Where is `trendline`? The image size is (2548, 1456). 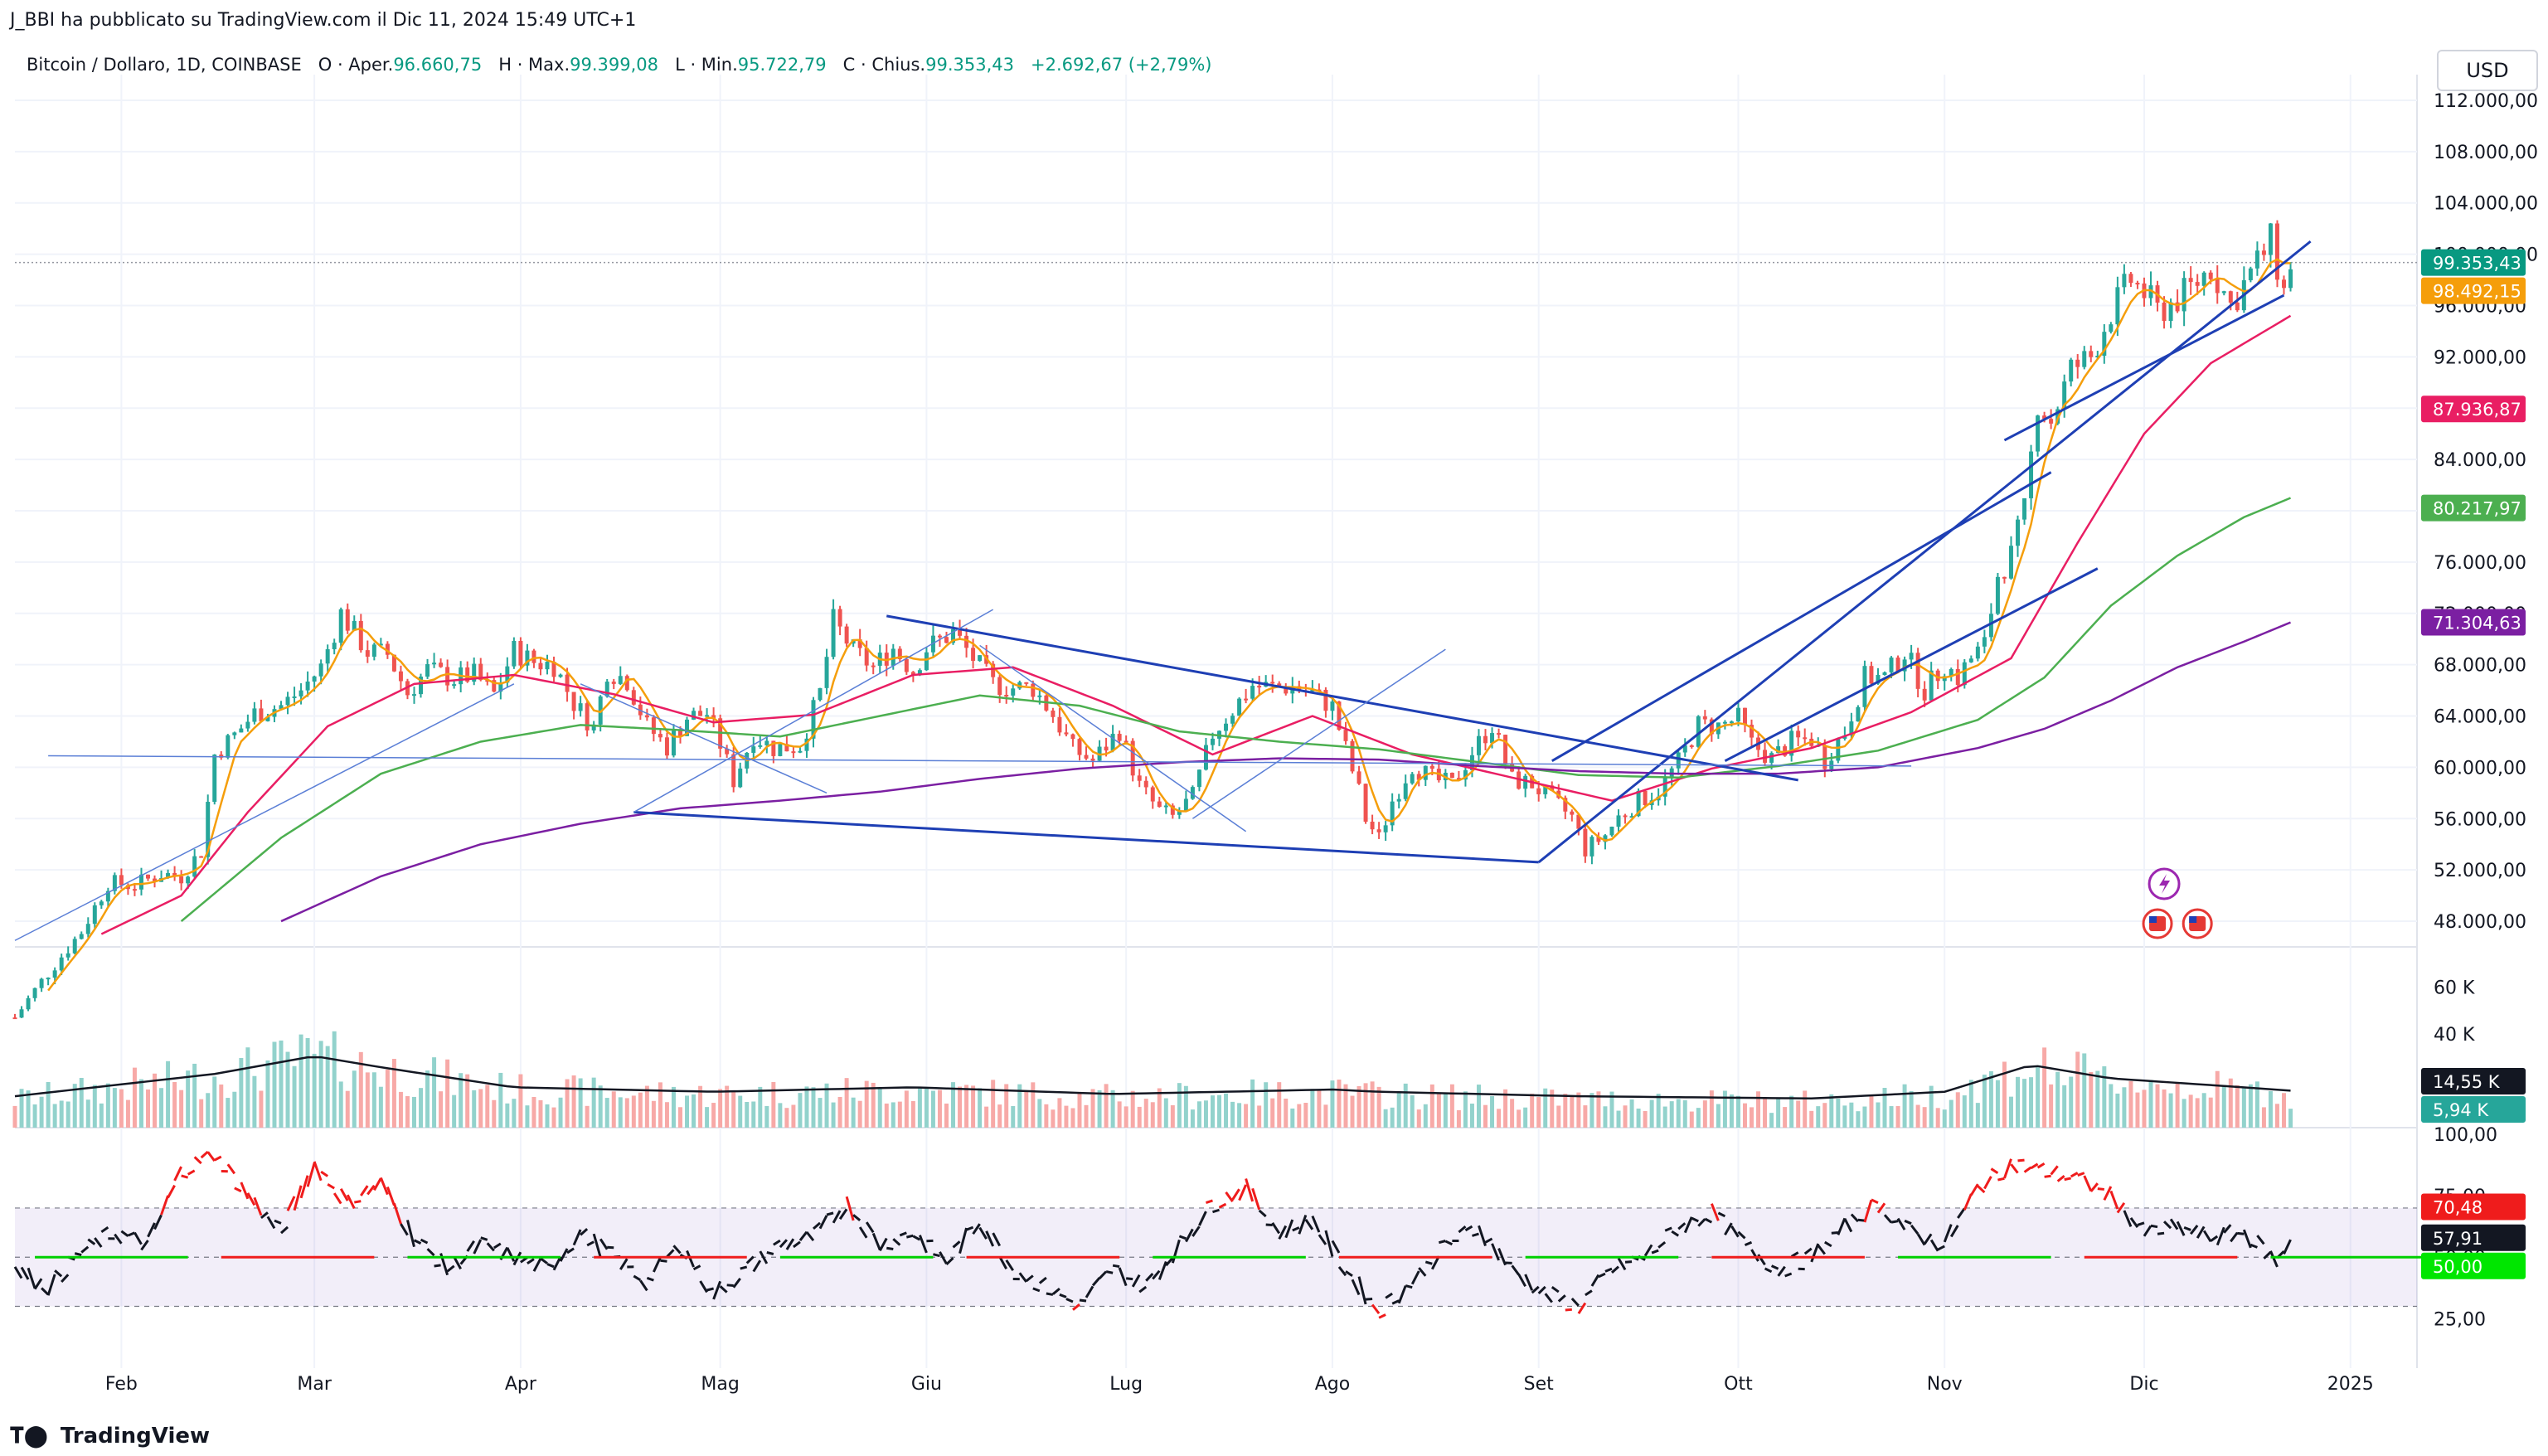 trendline is located at coordinates (2144, 368).